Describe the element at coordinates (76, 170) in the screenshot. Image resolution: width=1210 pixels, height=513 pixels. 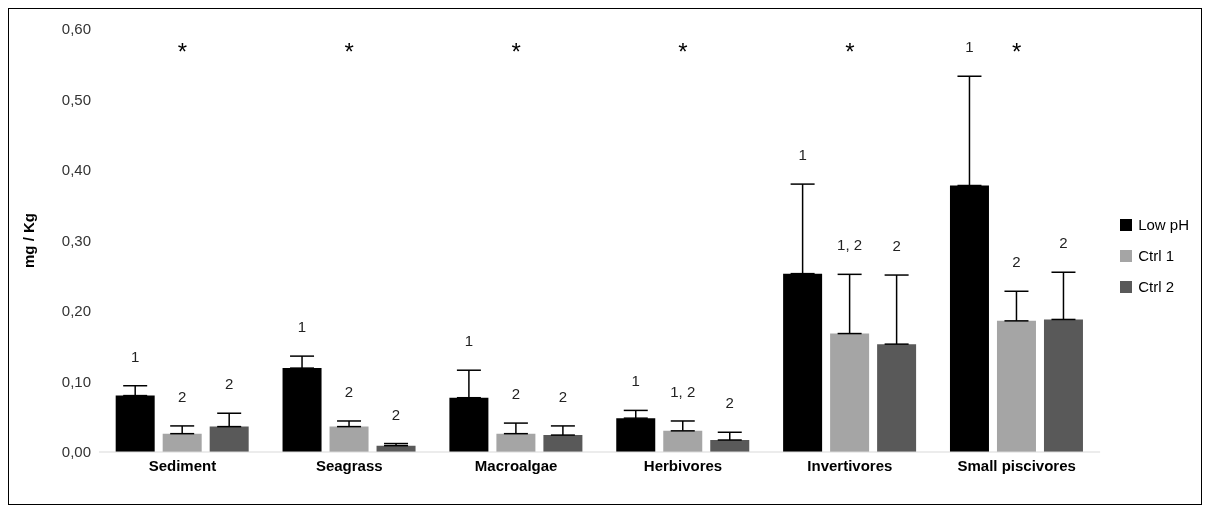
I see `y-tick-label: 0,40` at that location.